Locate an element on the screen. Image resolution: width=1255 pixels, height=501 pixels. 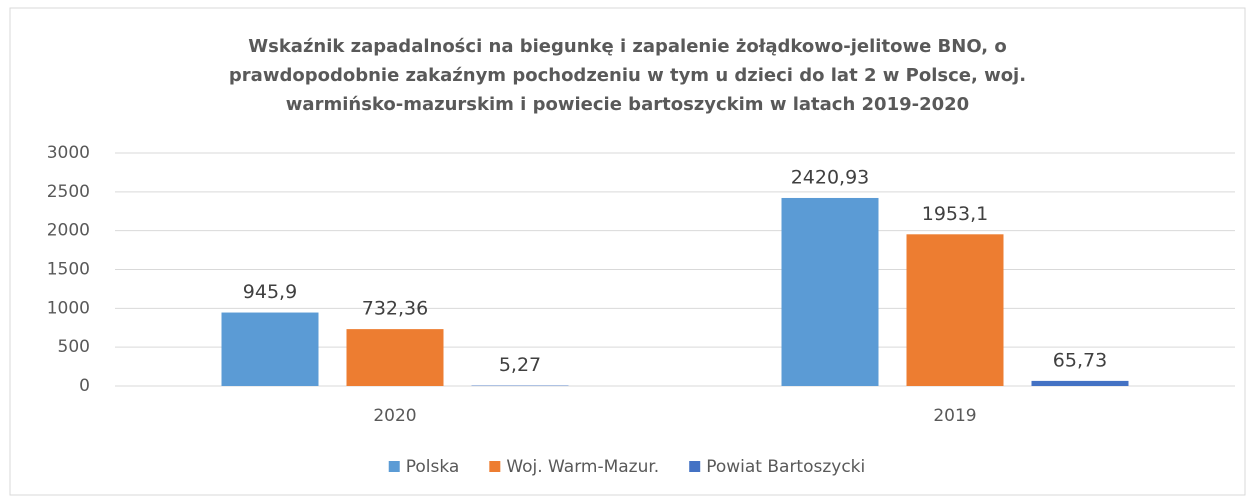
y-tick-label: 500 is located at coordinates (74, 347).